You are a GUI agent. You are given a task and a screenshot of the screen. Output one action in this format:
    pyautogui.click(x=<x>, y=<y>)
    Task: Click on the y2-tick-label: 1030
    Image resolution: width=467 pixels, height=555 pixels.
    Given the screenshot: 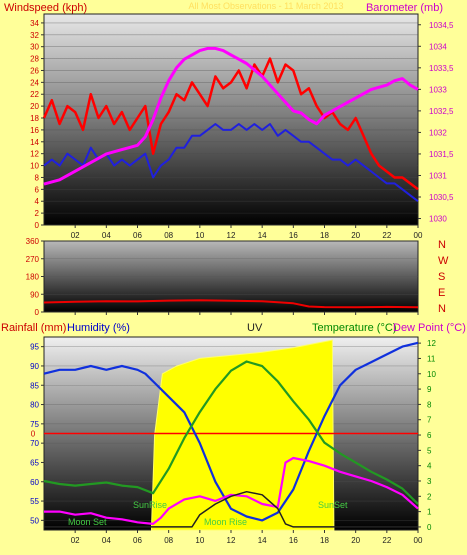 What is the action you would take?
    pyautogui.click(x=438, y=219)
    